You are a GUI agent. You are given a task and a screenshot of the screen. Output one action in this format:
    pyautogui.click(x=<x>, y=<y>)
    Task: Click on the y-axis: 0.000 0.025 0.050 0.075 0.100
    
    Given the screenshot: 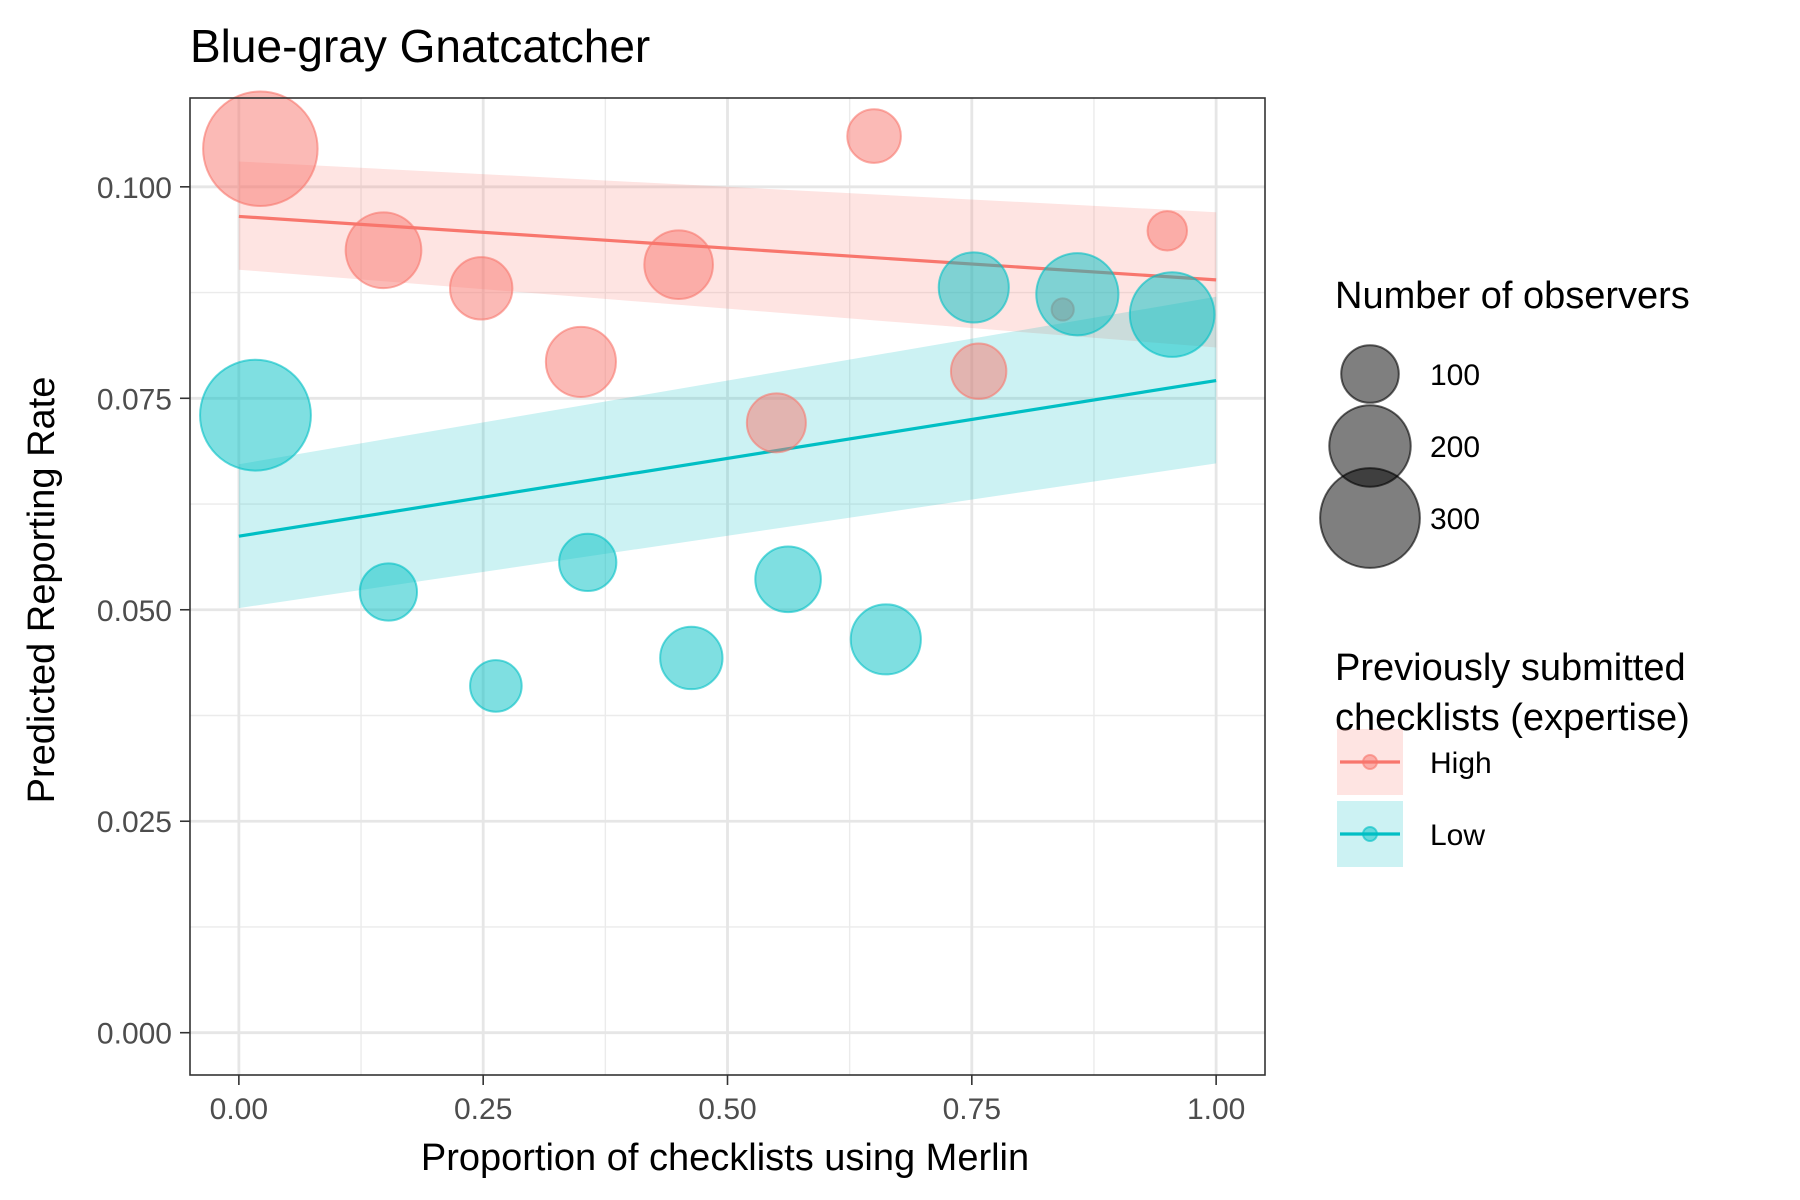 What is the action you would take?
    pyautogui.click(x=143, y=611)
    